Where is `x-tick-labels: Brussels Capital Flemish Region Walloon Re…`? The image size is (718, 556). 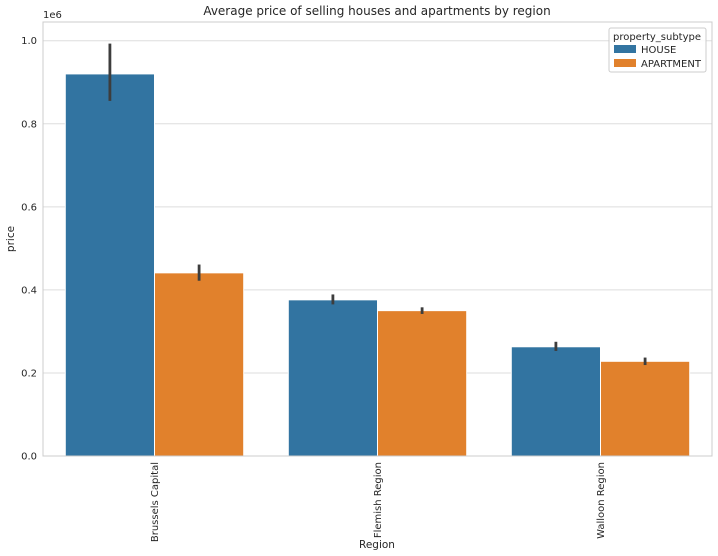 x-tick-labels: Brussels Capital Flemish Region Walloon Re… is located at coordinates (378, 502).